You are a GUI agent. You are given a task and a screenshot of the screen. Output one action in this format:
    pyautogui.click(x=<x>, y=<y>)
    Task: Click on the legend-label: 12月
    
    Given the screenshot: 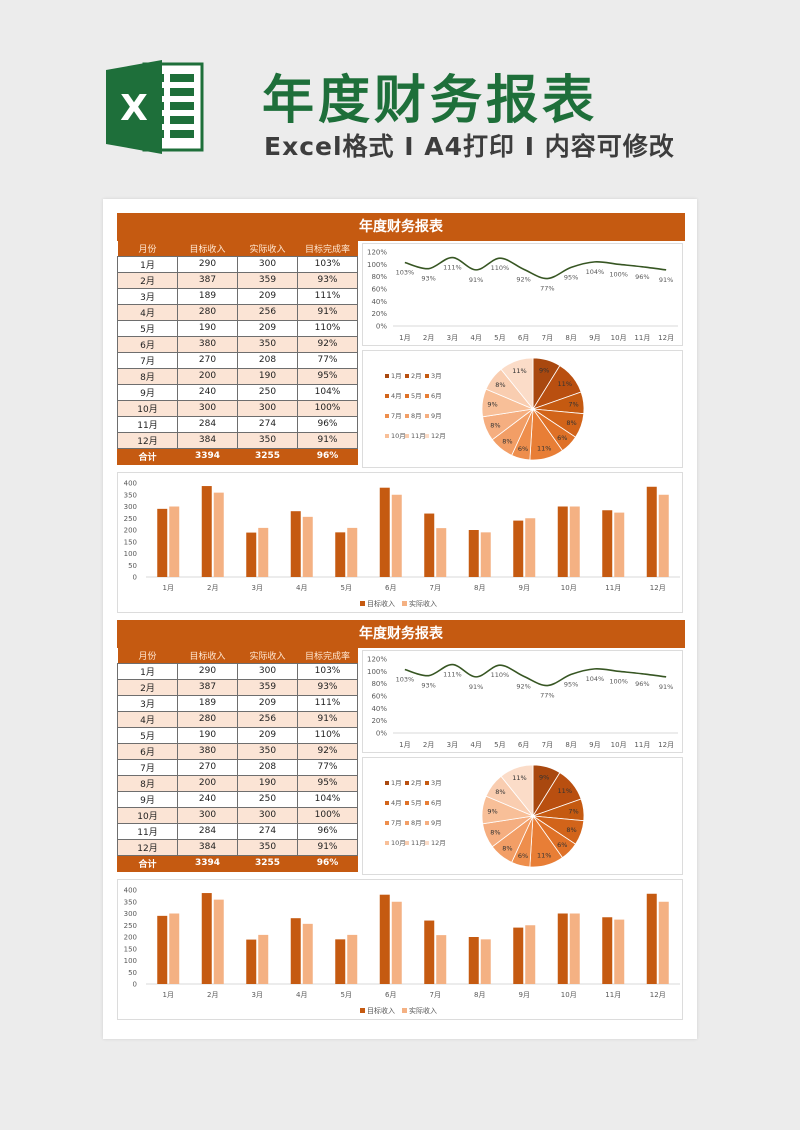 What is the action you would take?
    pyautogui.click(x=438, y=843)
    